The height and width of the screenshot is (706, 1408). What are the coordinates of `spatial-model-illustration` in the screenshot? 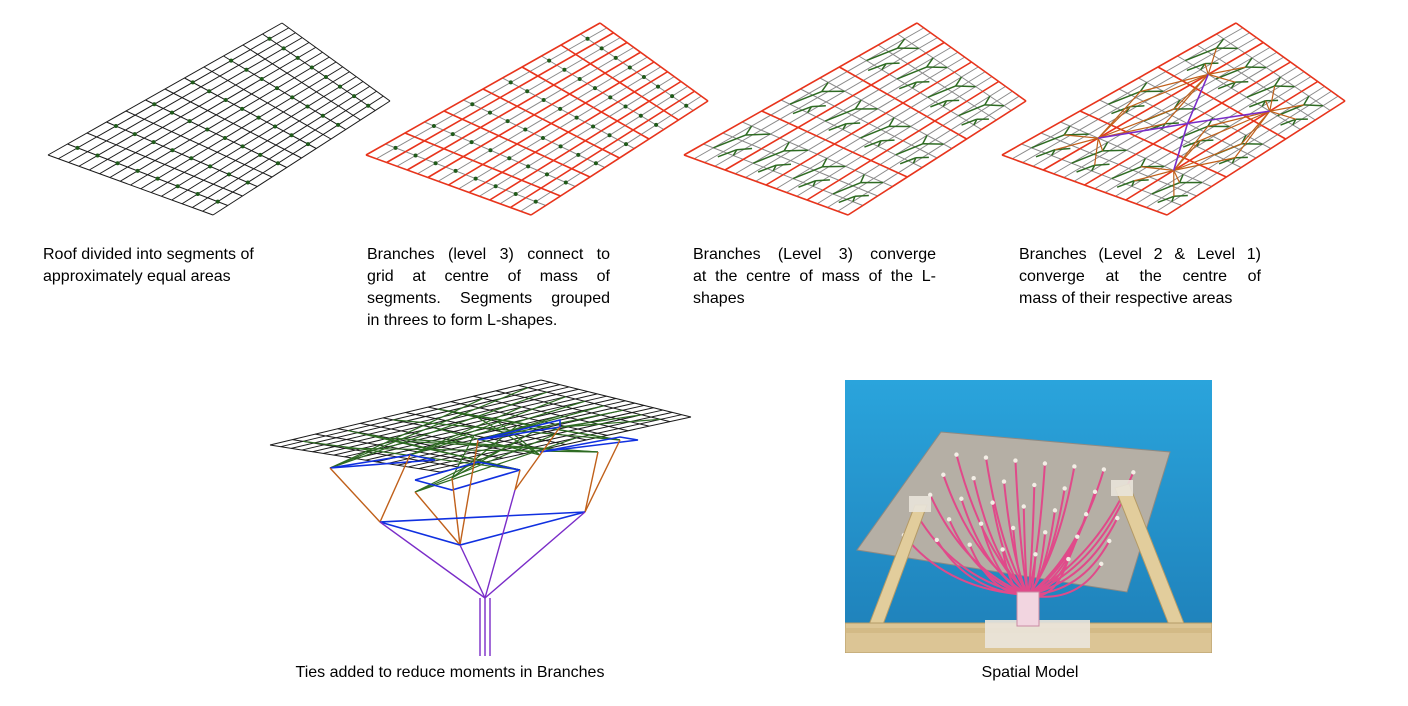 It's located at (1028, 516).